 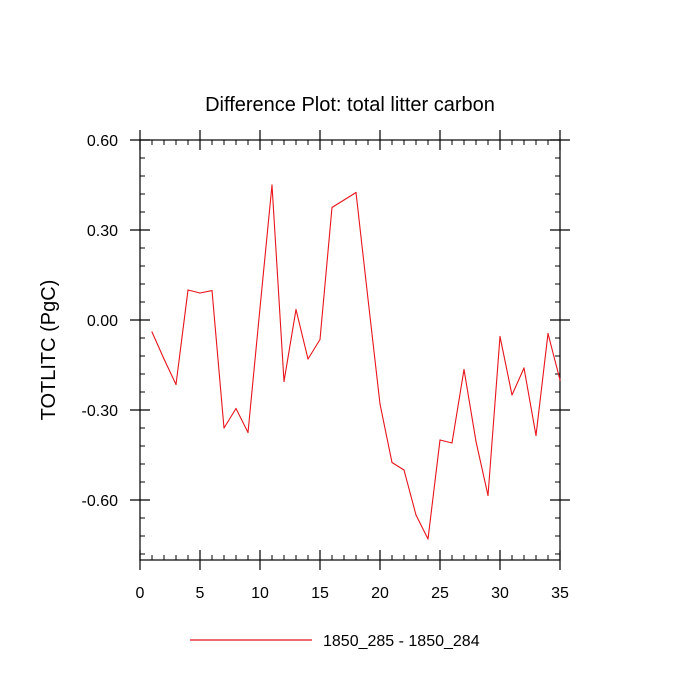 I want to click on y-axis-label: TOTLITC (PgC), so click(x=49, y=350).